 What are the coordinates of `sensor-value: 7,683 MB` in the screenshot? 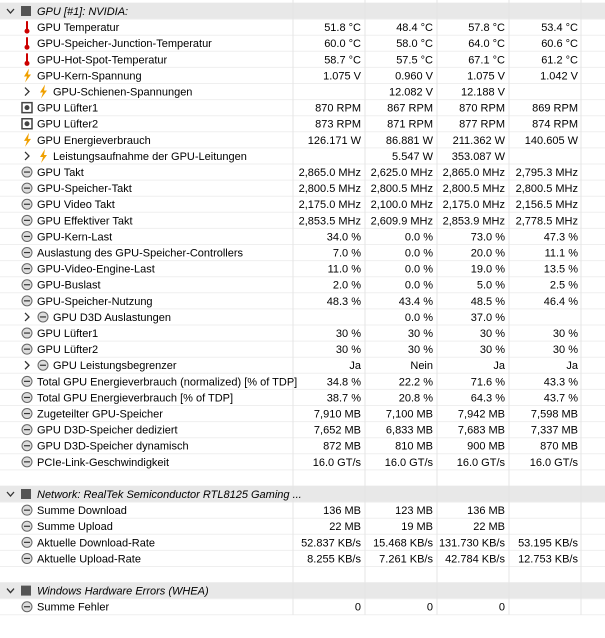 It's located at (481, 431).